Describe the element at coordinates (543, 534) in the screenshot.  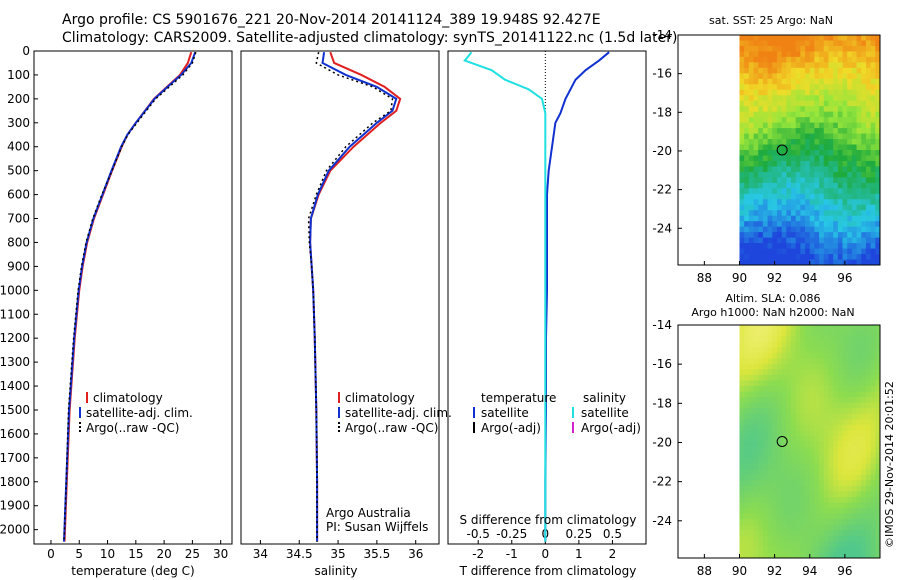
I see `salinity-difference-tick-labels: -0.5 -0.25 0 0.25 0.5` at that location.